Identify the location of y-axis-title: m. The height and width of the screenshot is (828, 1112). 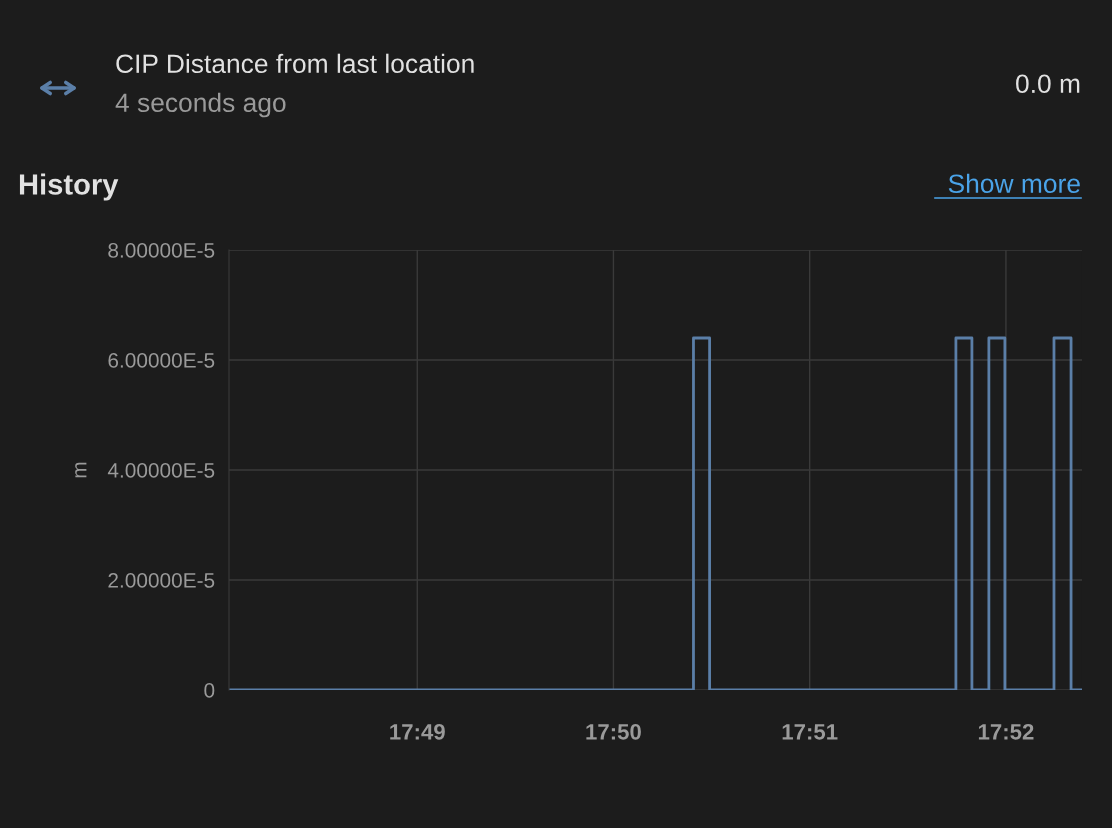
(81, 470).